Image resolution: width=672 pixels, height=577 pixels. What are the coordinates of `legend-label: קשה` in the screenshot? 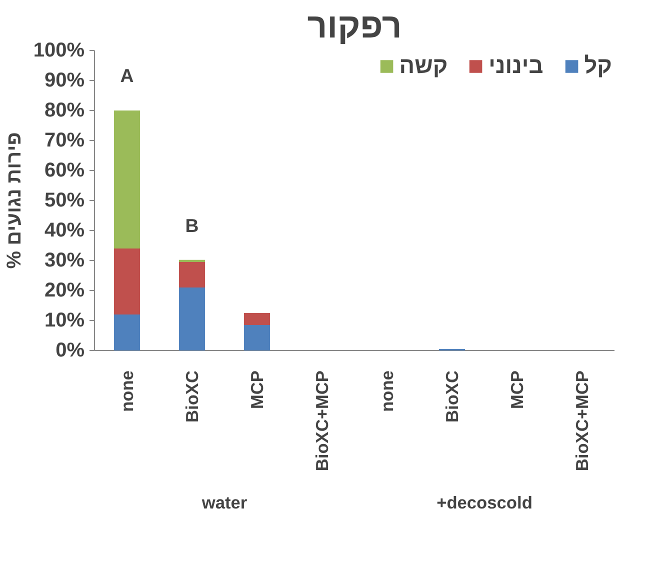 It's located at (423, 65).